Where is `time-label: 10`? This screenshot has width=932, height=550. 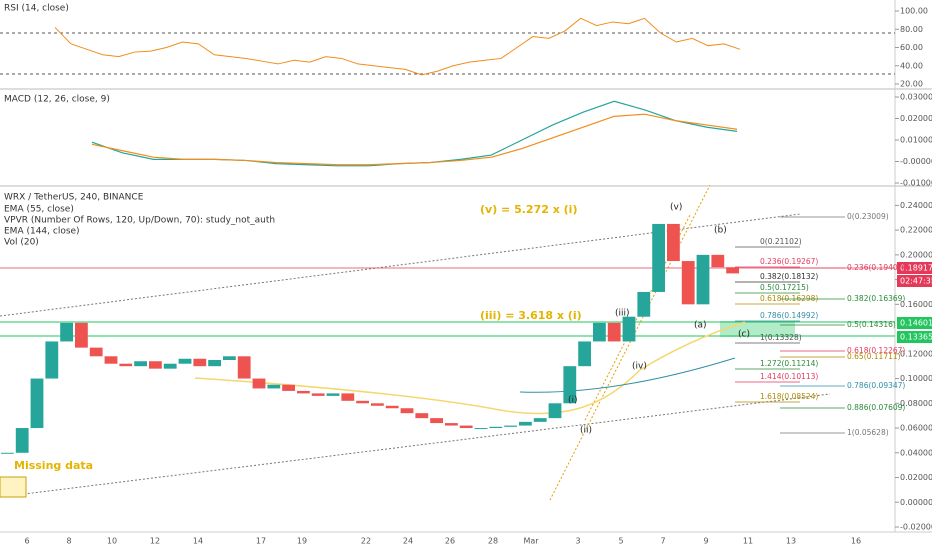 time-label: 10 is located at coordinates (112, 541).